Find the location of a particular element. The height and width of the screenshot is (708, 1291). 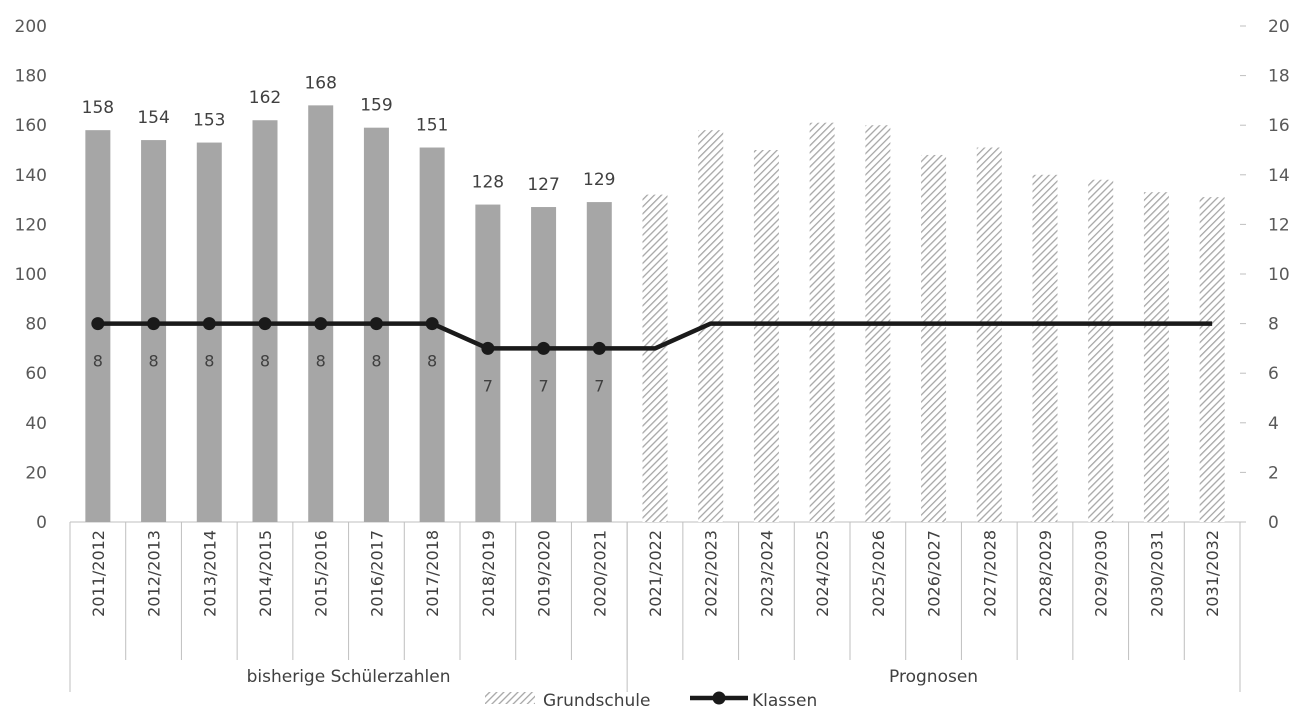

x-tick-label: 2030/2031 is located at coordinates (1156, 573).